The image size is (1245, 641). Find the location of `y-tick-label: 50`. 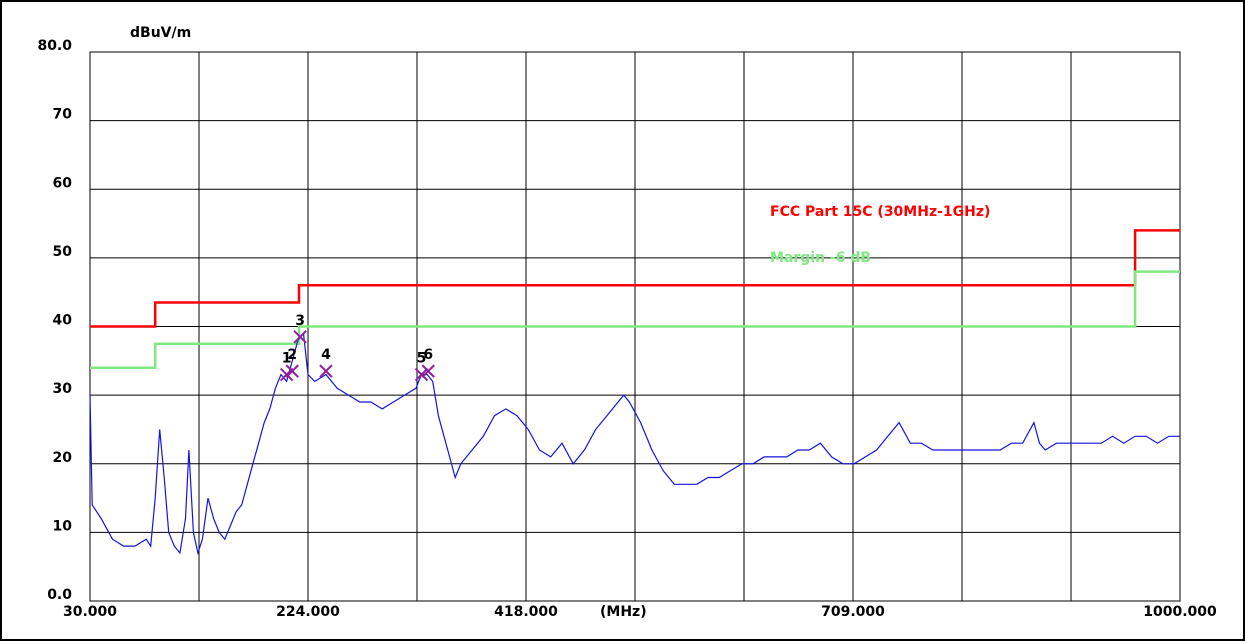

y-tick-label: 50 is located at coordinates (63, 252).